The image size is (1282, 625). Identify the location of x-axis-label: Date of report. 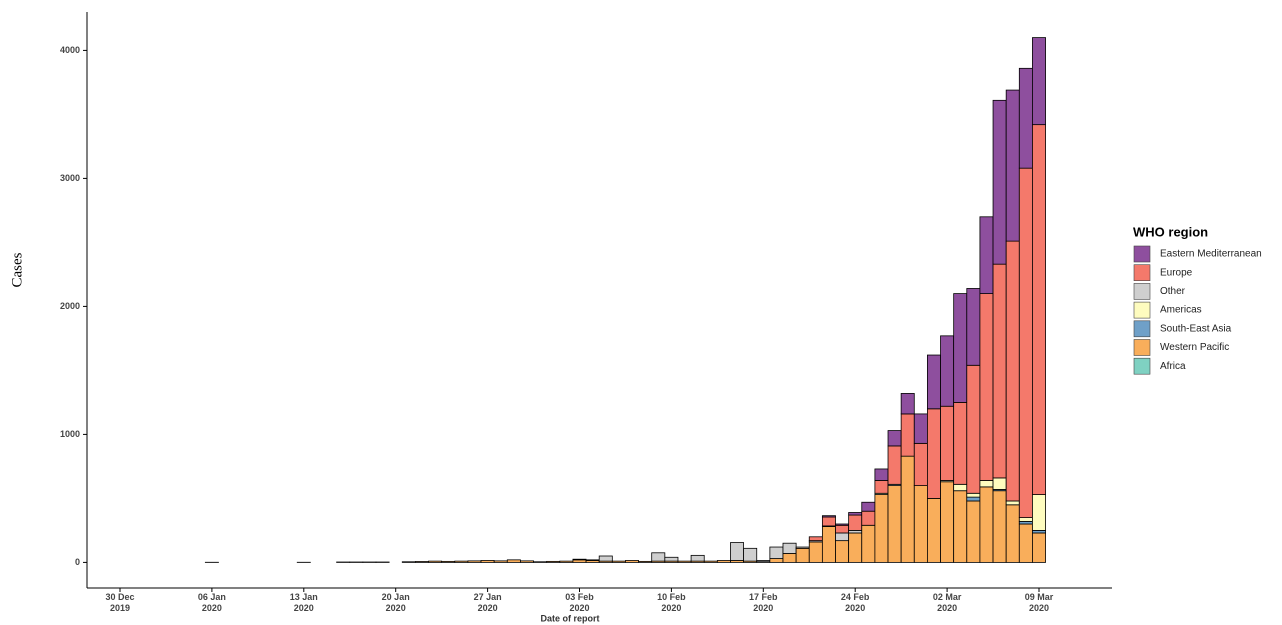
(569, 618).